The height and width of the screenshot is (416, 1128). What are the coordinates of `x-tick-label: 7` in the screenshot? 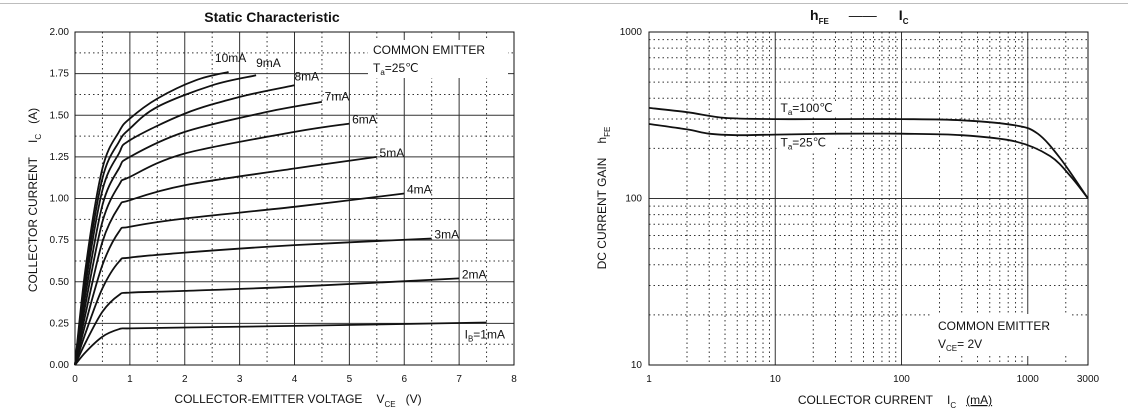 It's located at (459, 379).